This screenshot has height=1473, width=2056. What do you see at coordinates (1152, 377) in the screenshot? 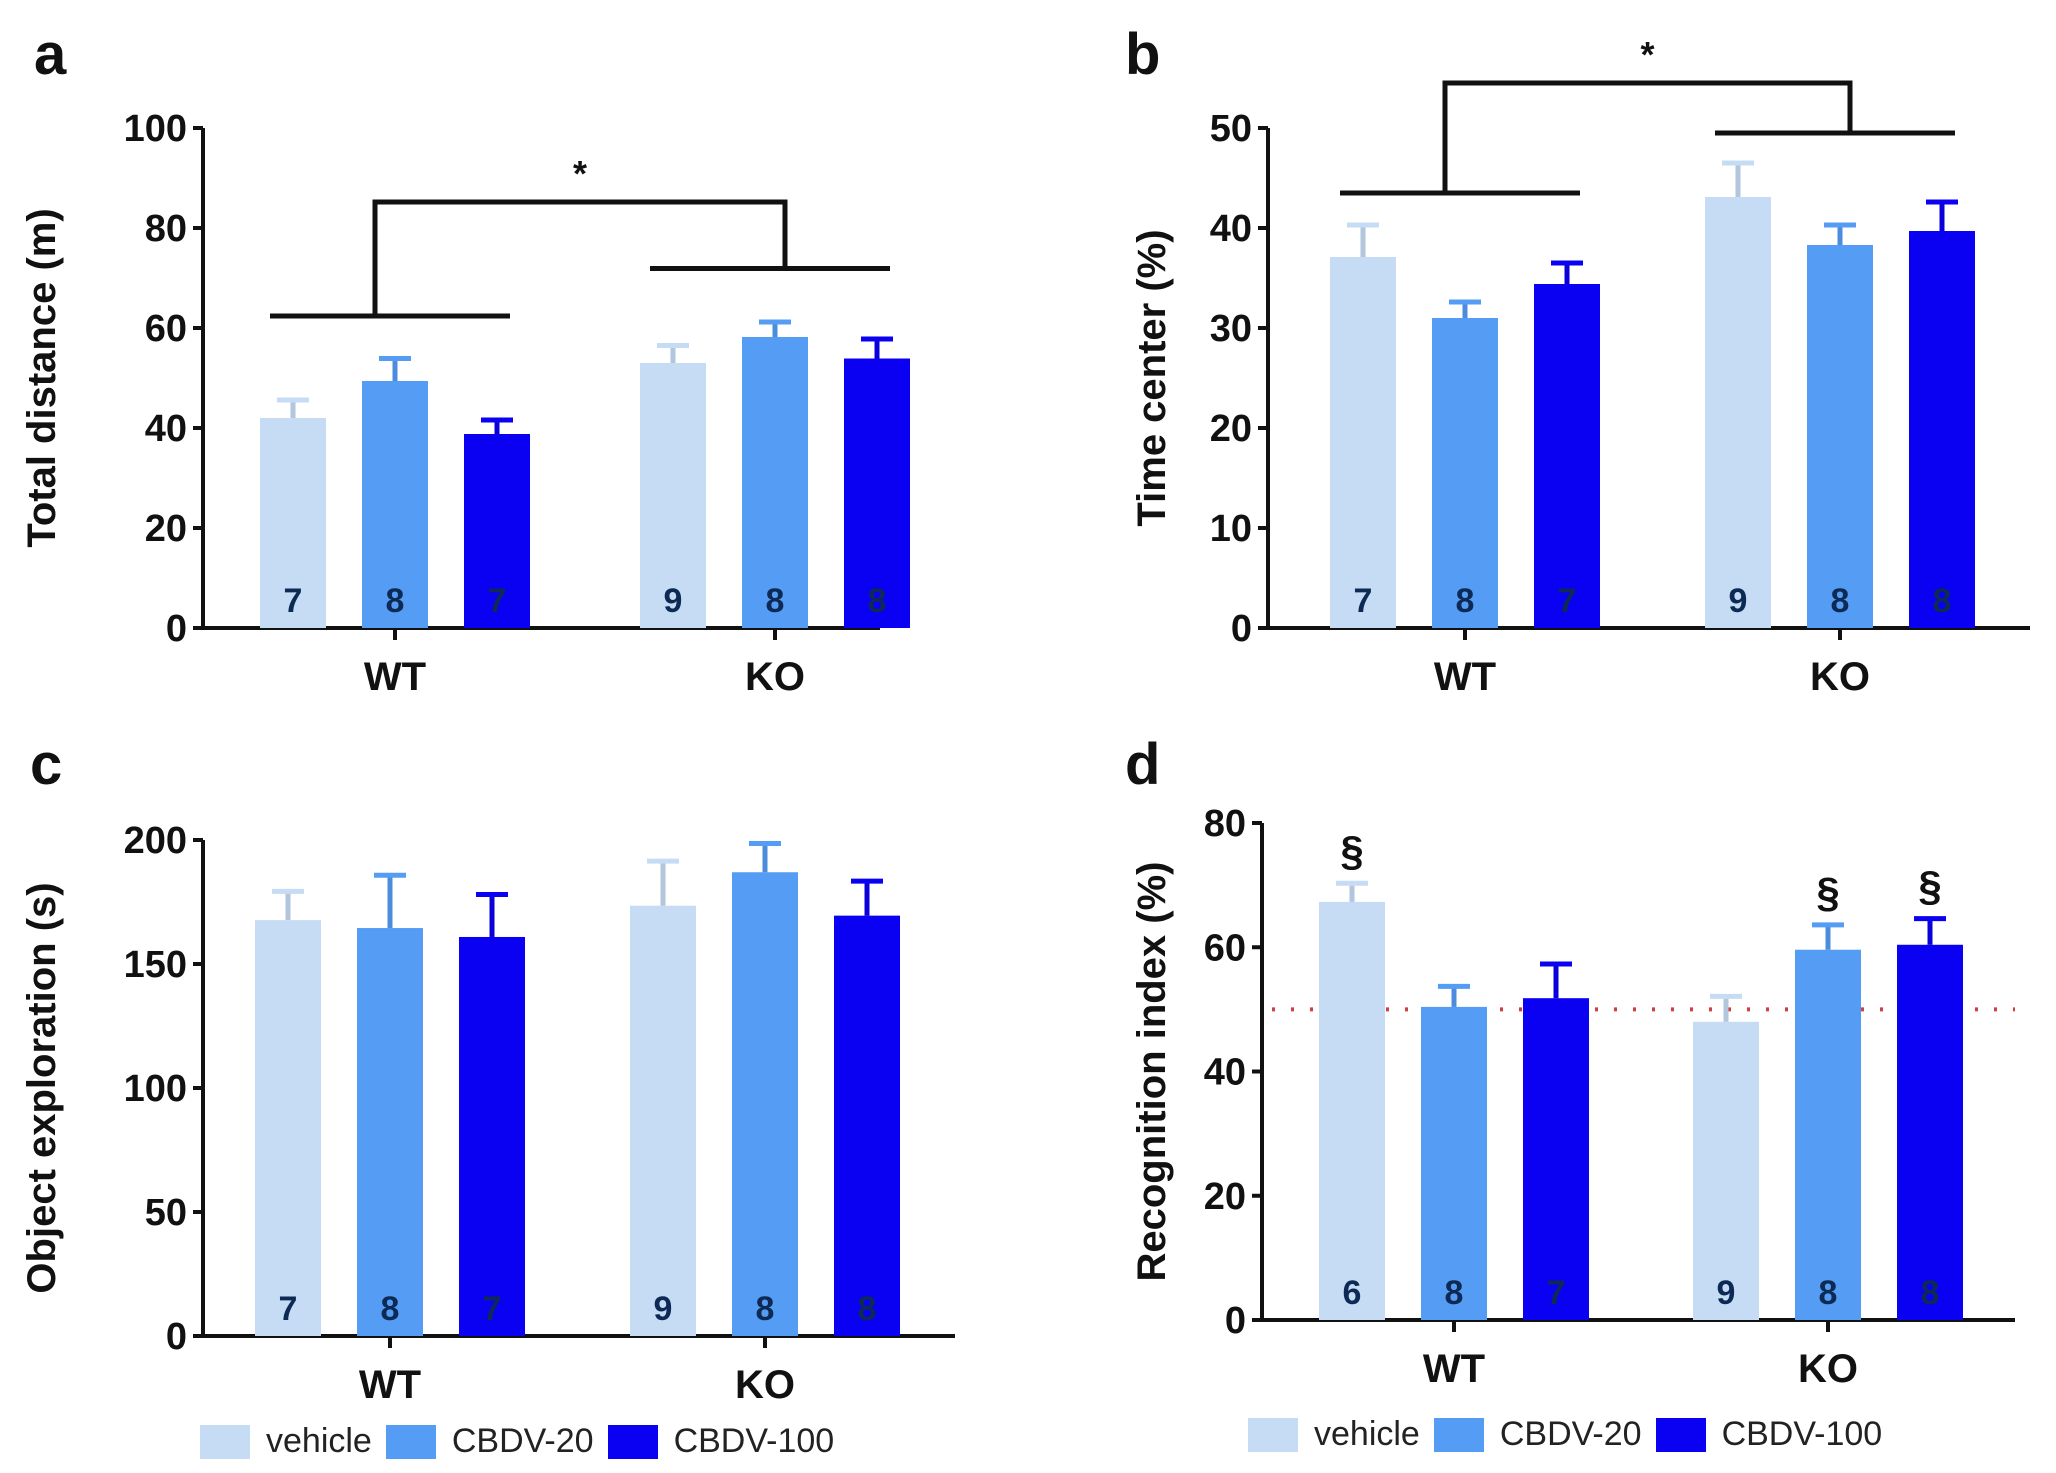
I see `y-axis-label: Time center (%)` at bounding box center [1152, 377].